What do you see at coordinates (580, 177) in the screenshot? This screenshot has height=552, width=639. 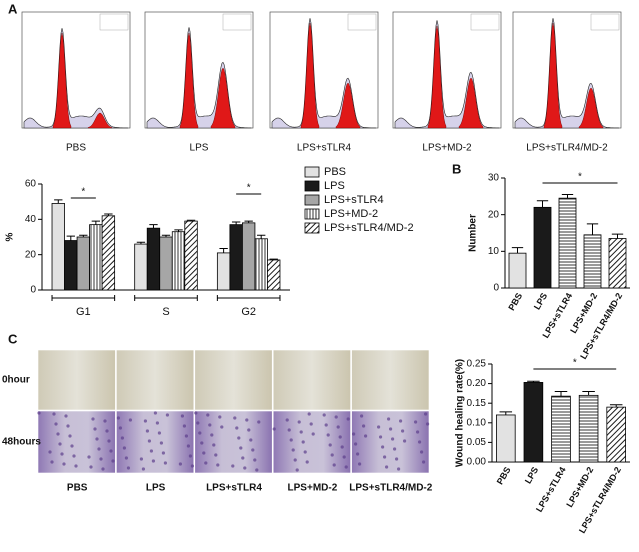 I see `significance-label: *` at bounding box center [580, 177].